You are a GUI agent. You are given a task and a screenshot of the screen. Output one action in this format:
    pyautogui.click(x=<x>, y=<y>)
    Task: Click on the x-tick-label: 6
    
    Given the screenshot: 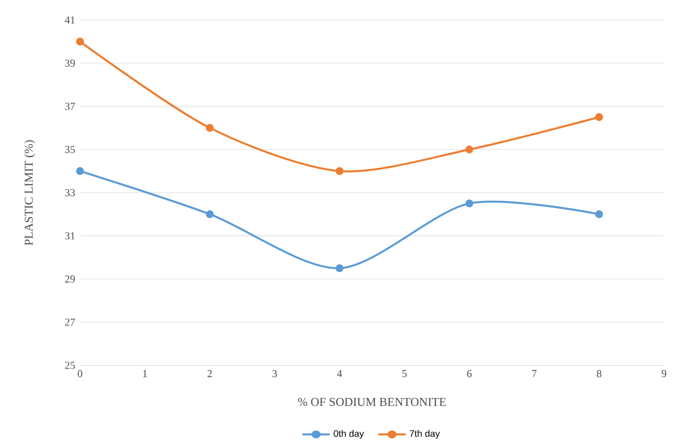 What is the action you would take?
    pyautogui.click(x=469, y=374)
    